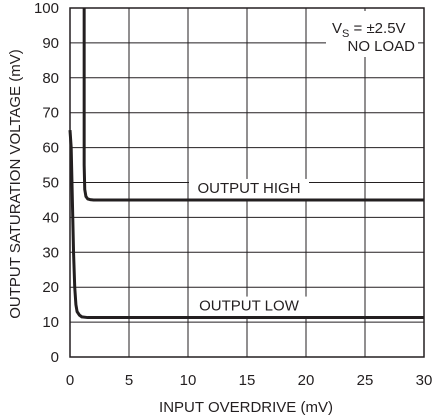  What do you see at coordinates (424, 380) in the screenshot?
I see `x-tick-label: 30` at bounding box center [424, 380].